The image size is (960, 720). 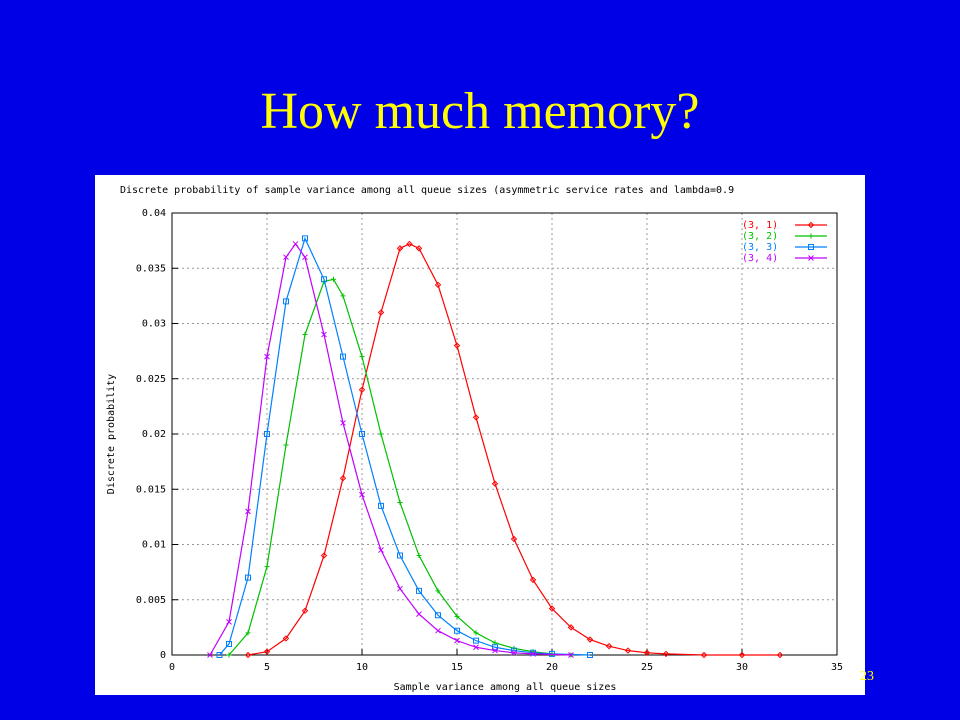 What do you see at coordinates (742, 667) in the screenshot?
I see `x-tick-label: 30` at bounding box center [742, 667].